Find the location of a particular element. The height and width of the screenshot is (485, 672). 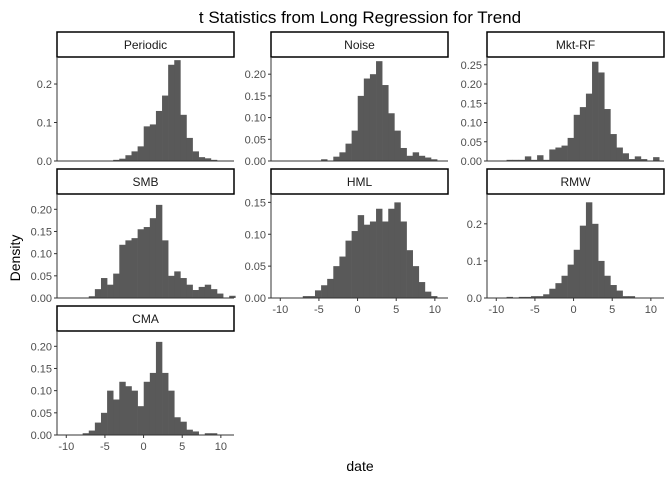

x-axis-title: date is located at coordinates (359, 466).